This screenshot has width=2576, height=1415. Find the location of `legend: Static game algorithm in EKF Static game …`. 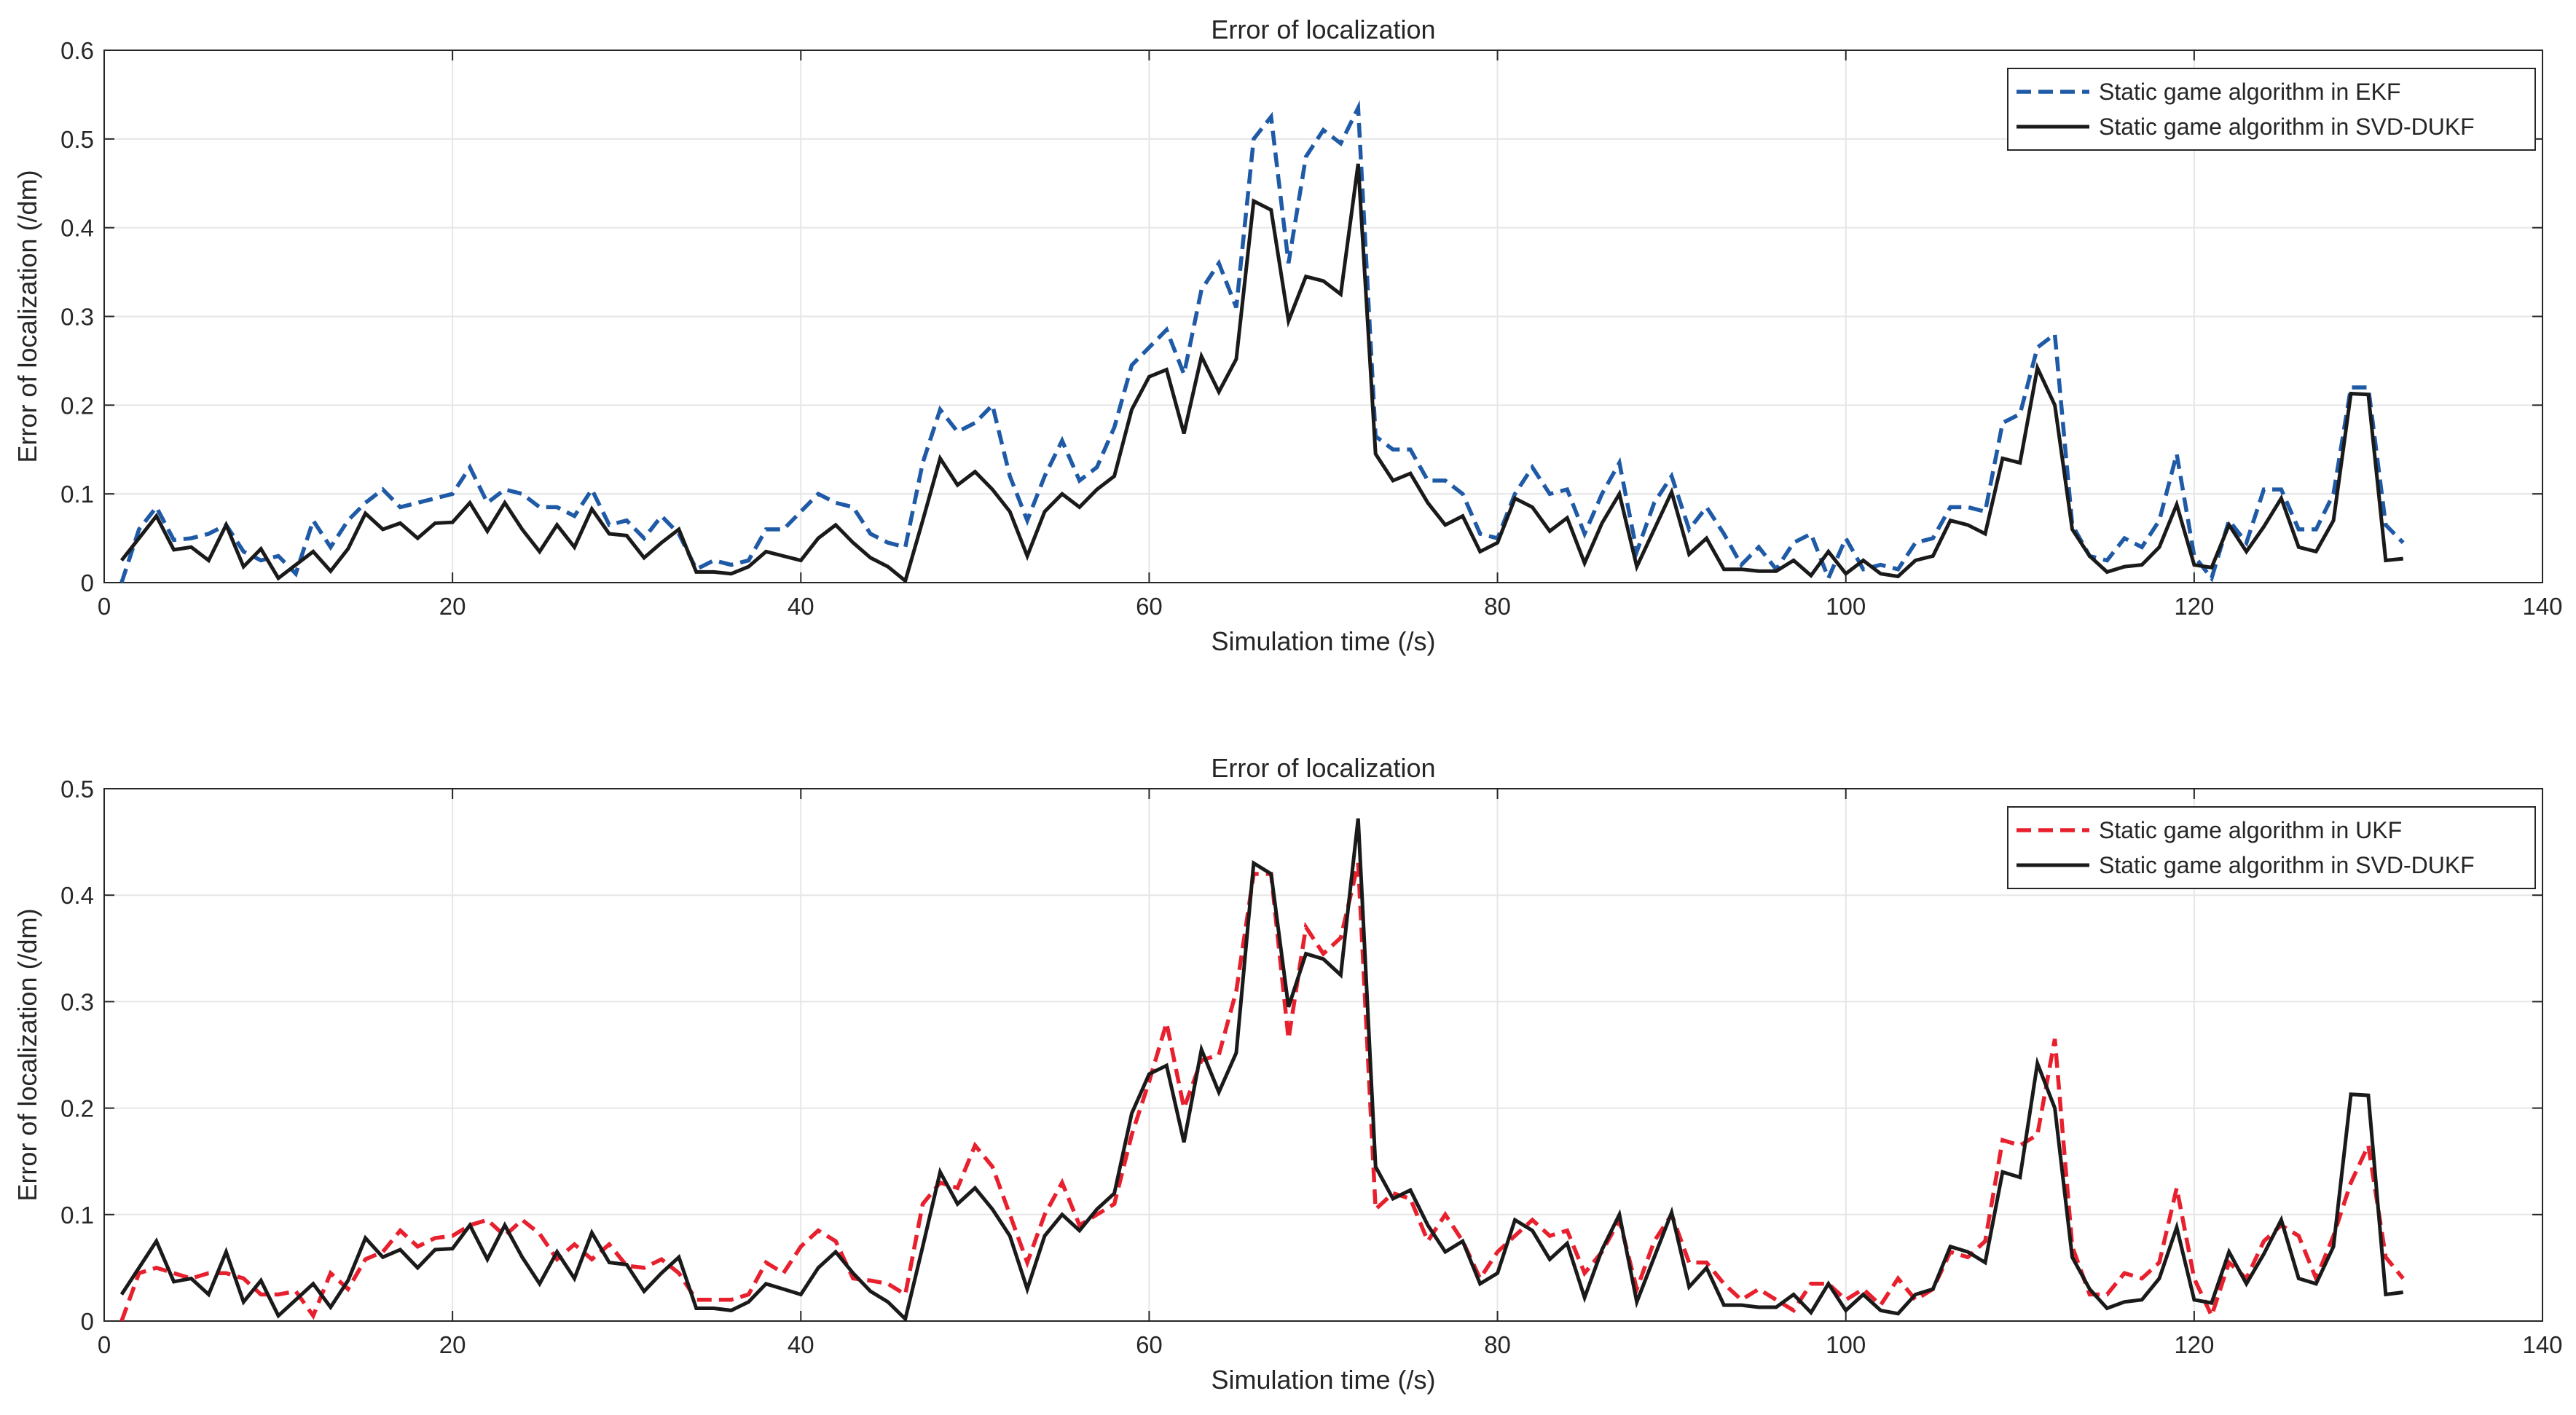

legend: Static game algorithm in EKF Static game … is located at coordinates (2271, 109).